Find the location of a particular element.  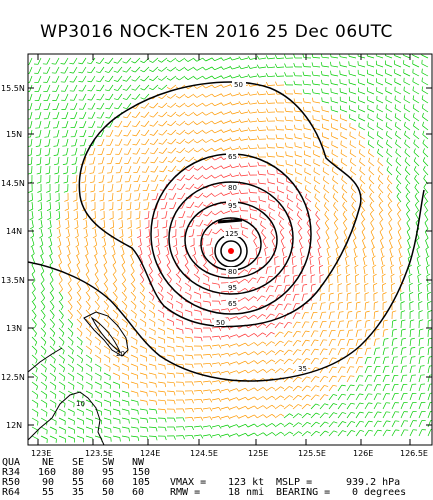

contour-label: 50 is located at coordinates (238, 85).